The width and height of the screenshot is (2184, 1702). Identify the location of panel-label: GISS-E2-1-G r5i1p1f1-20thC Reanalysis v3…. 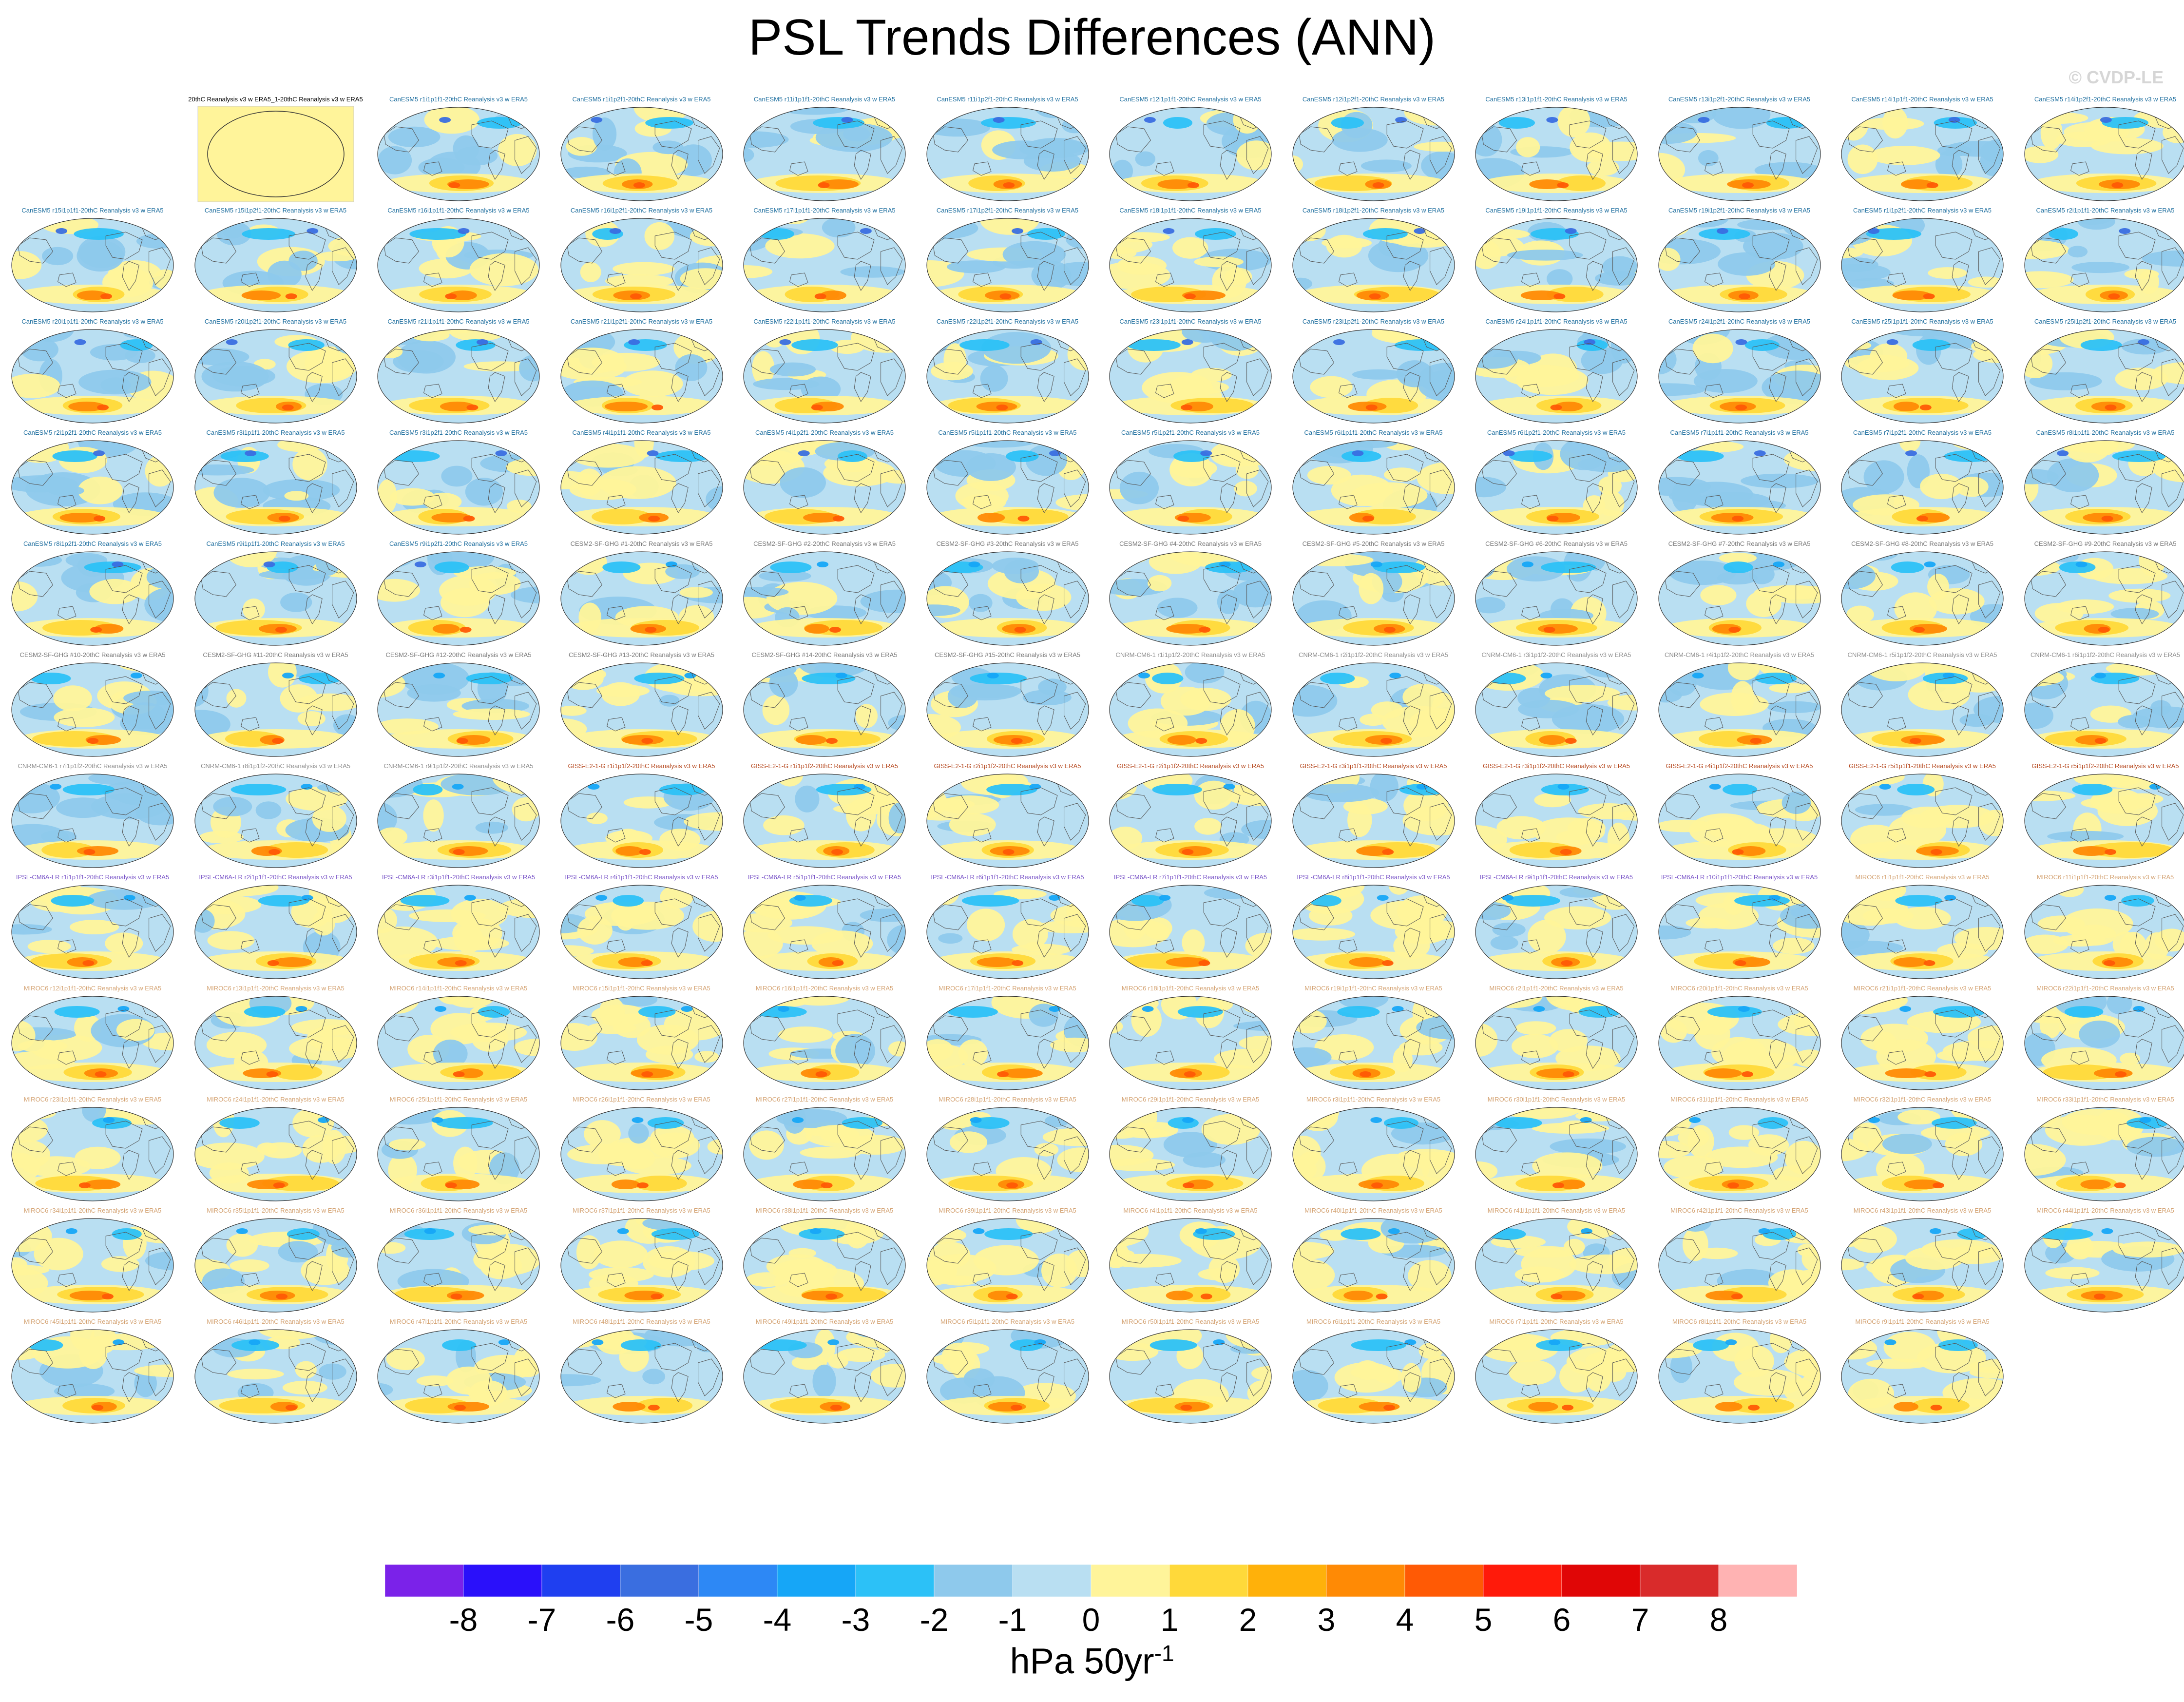
(1922, 766).